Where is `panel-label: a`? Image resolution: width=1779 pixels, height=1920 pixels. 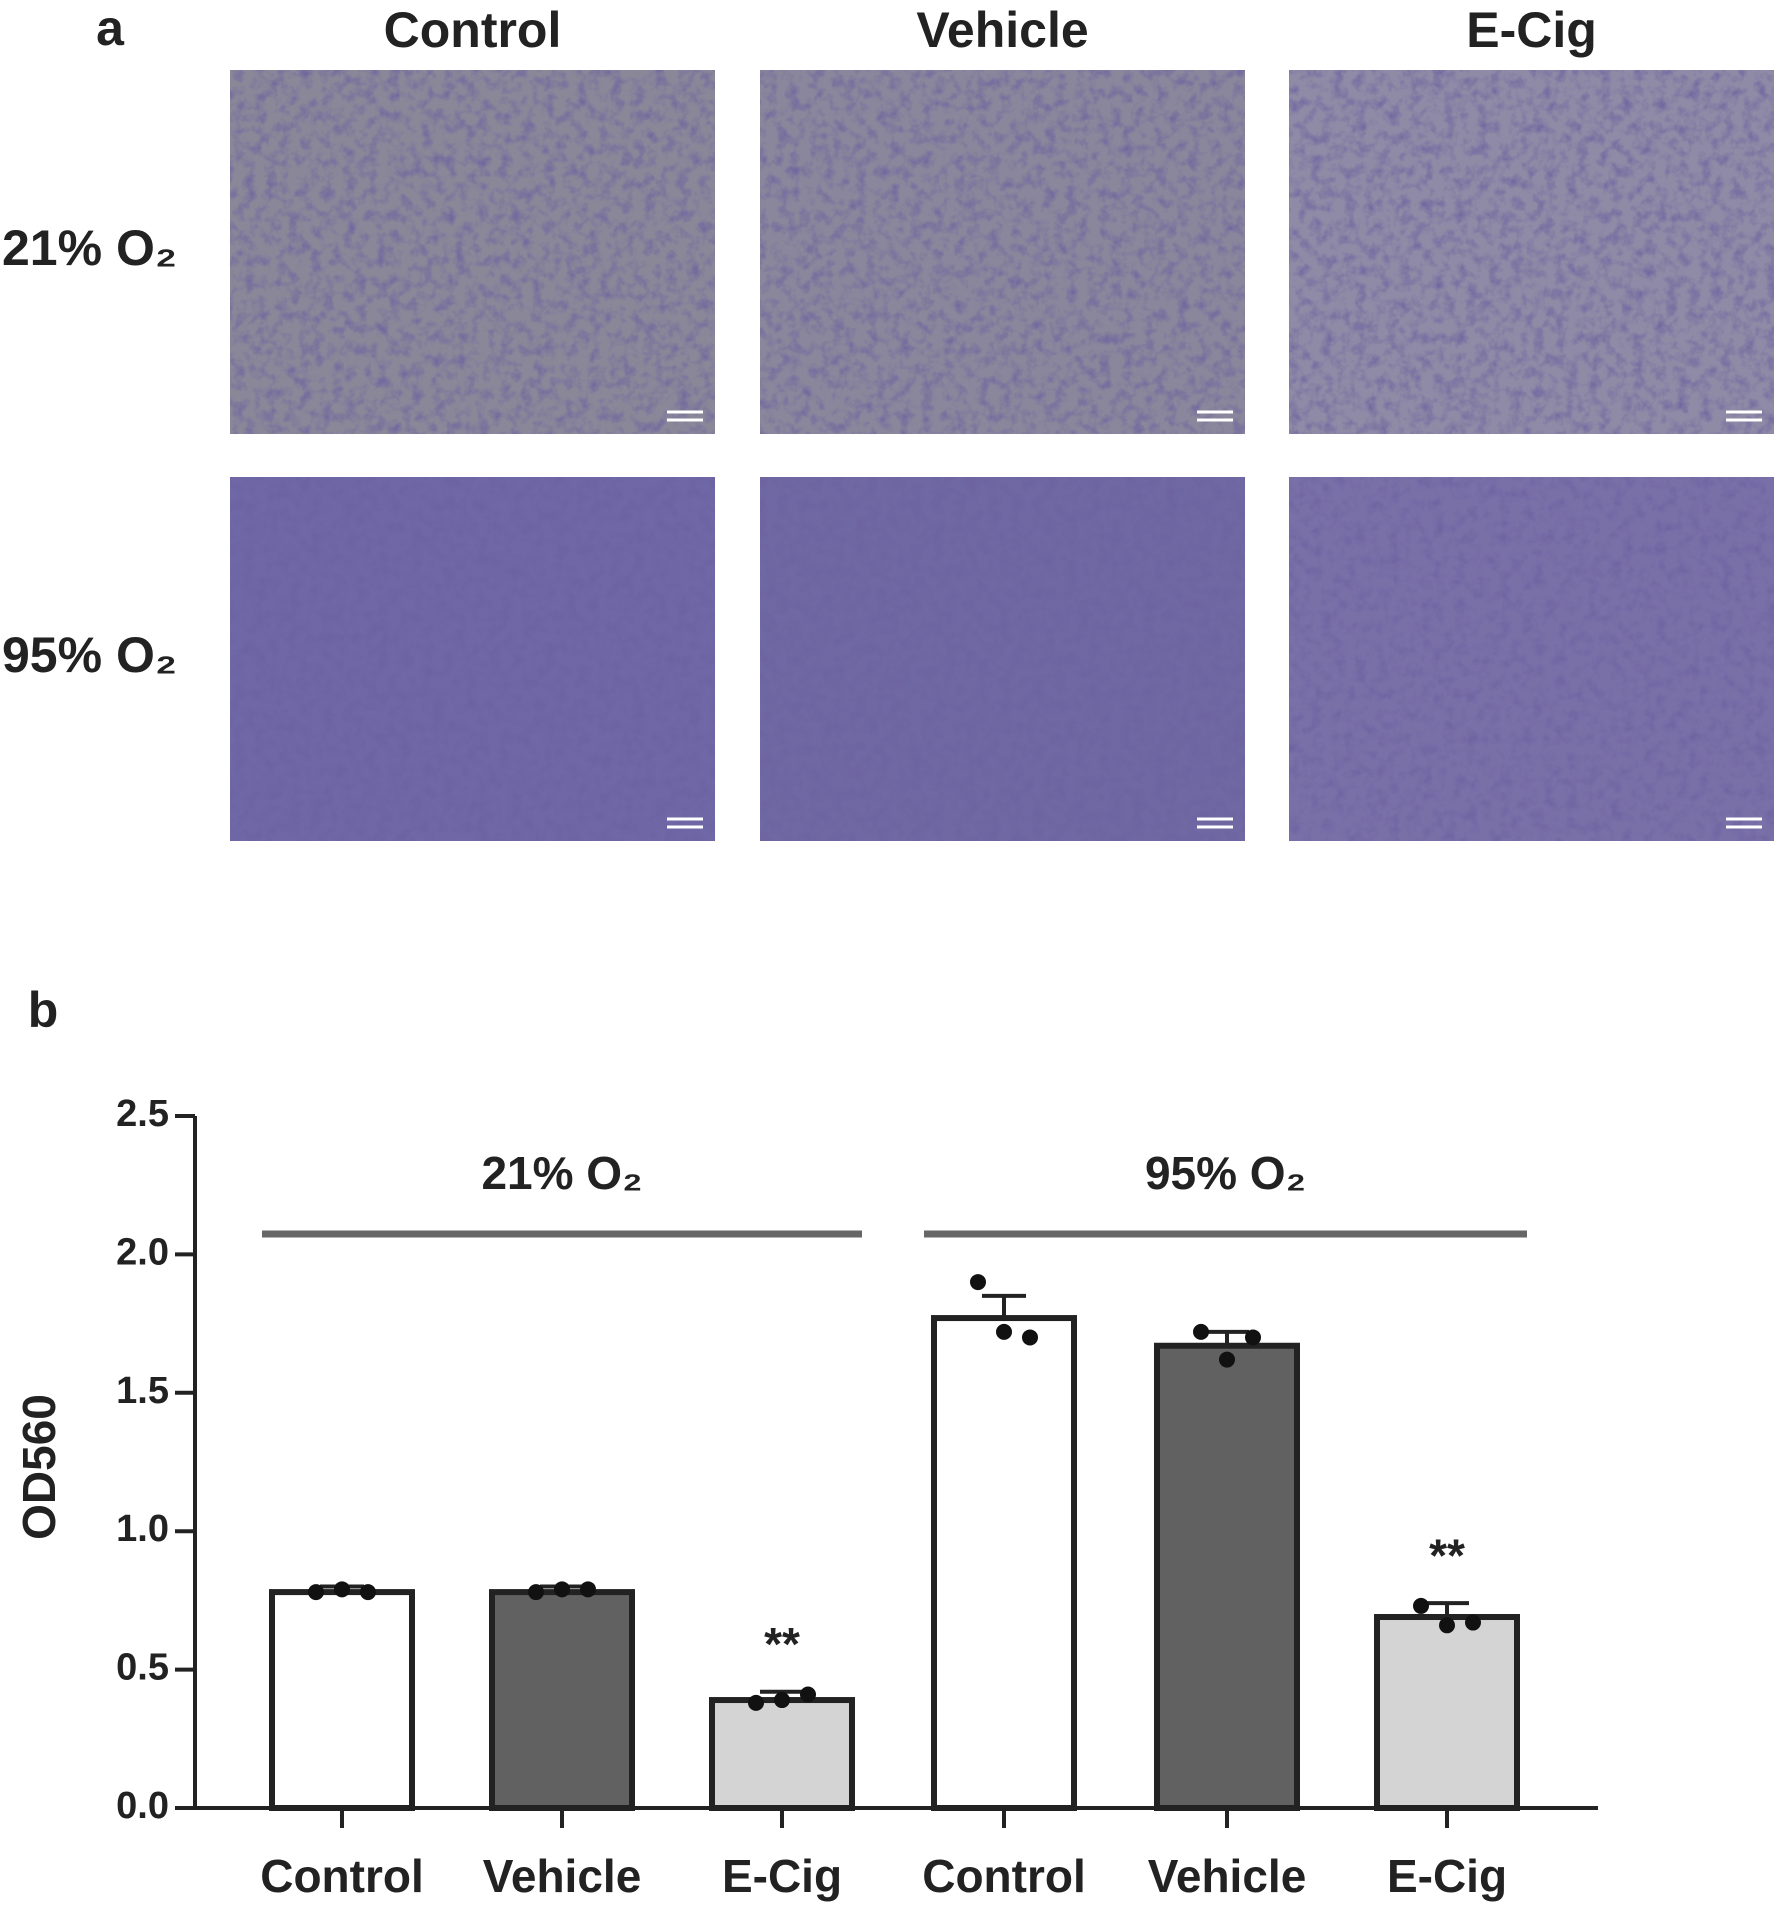
panel-label: a is located at coordinates (110, 28).